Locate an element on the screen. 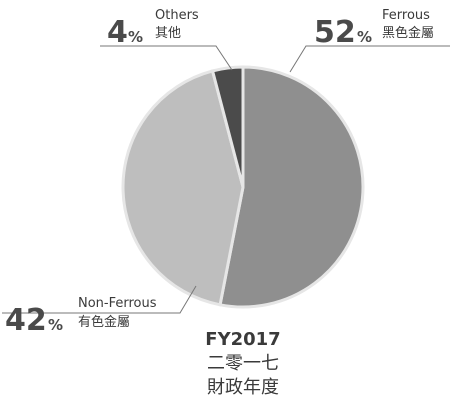 This screenshot has width=454, height=406. category-label-zh: 黑色金屬 is located at coordinates (408, 33).